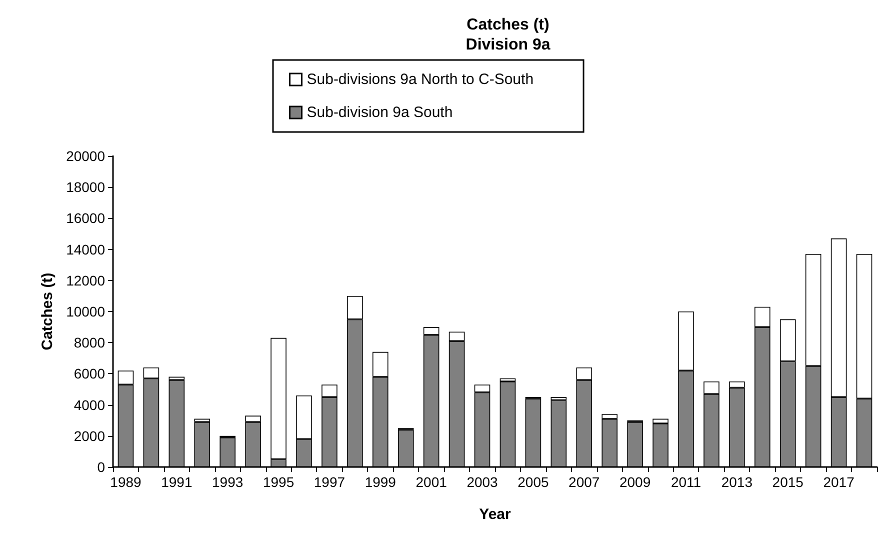 This screenshot has height=553, width=889. Describe the element at coordinates (47, 311) in the screenshot. I see `y-axis-title: Catches (t)` at that location.